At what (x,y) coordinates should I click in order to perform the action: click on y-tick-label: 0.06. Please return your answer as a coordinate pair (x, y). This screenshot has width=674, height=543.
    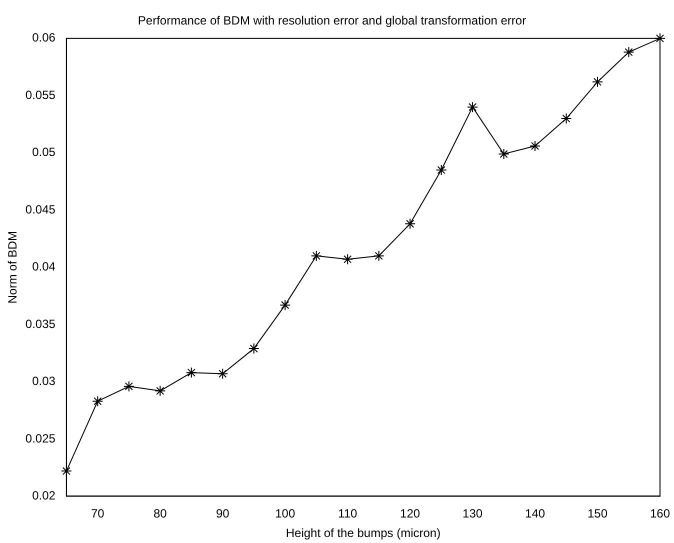
    Looking at the image, I should click on (44, 37).